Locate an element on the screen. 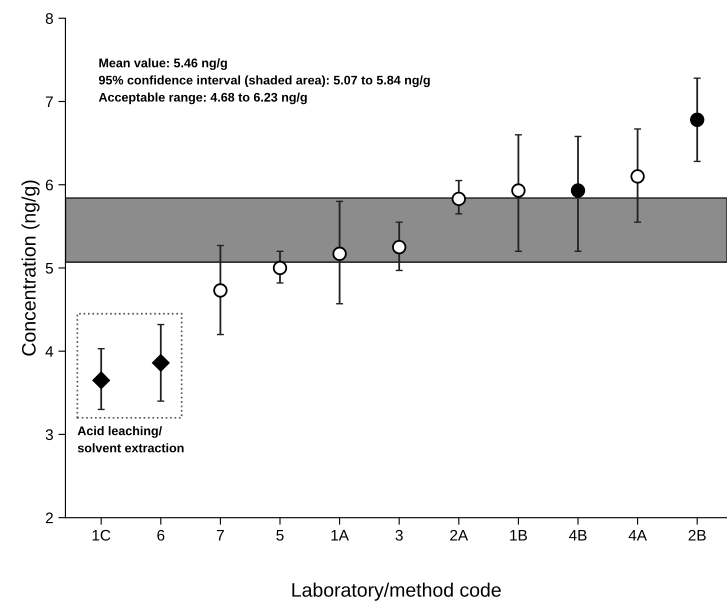  y-tick-label: 7 is located at coordinates (49, 102).